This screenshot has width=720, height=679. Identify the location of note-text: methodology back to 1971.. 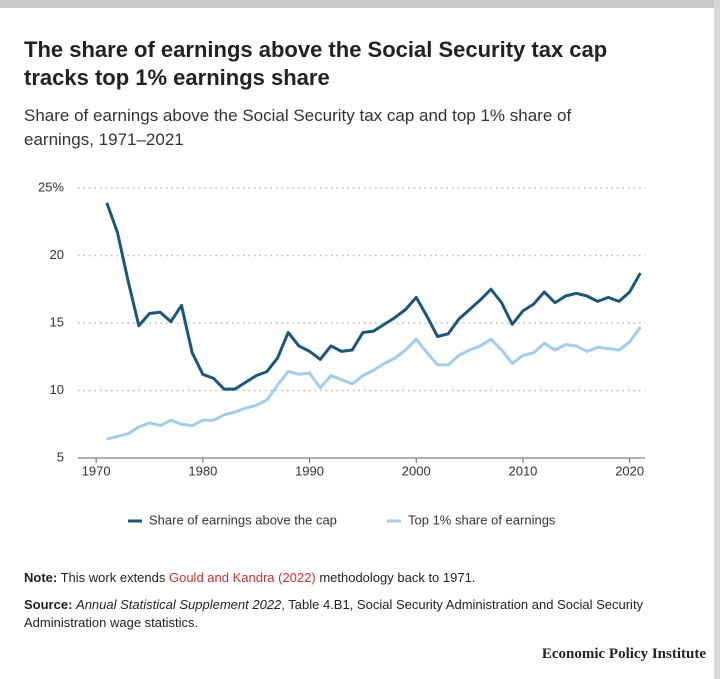
(395, 577).